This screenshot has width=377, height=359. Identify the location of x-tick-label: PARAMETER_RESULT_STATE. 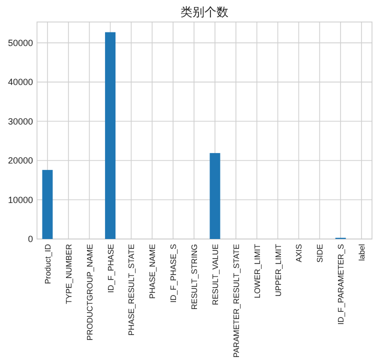
(236, 301).